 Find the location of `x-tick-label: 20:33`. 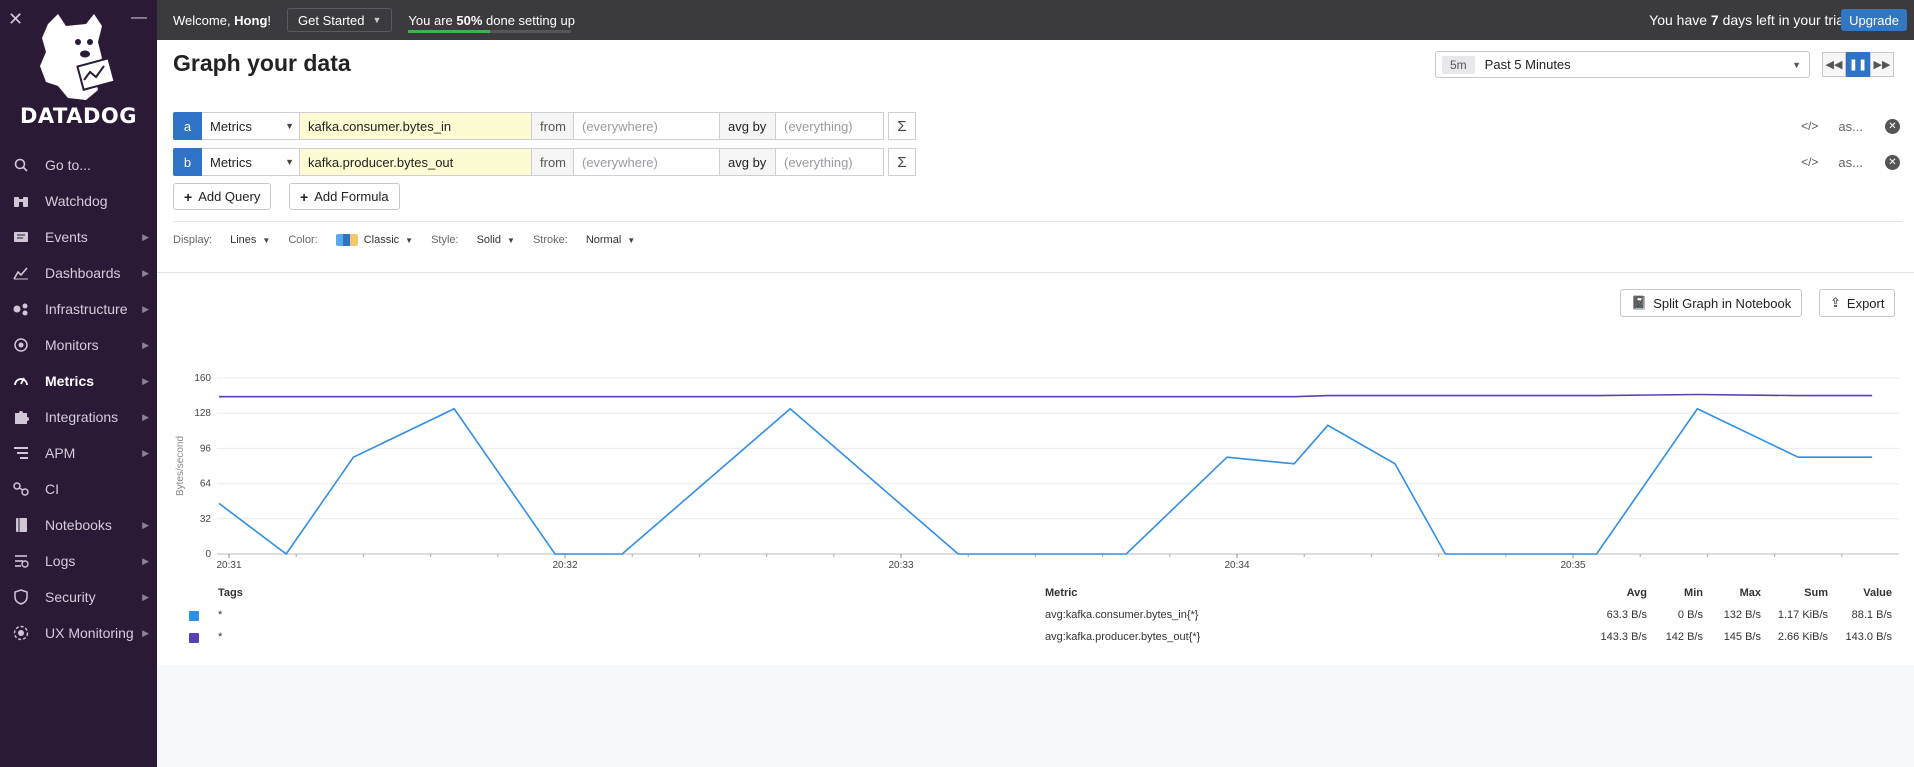

x-tick-label: 20:33 is located at coordinates (900, 565).